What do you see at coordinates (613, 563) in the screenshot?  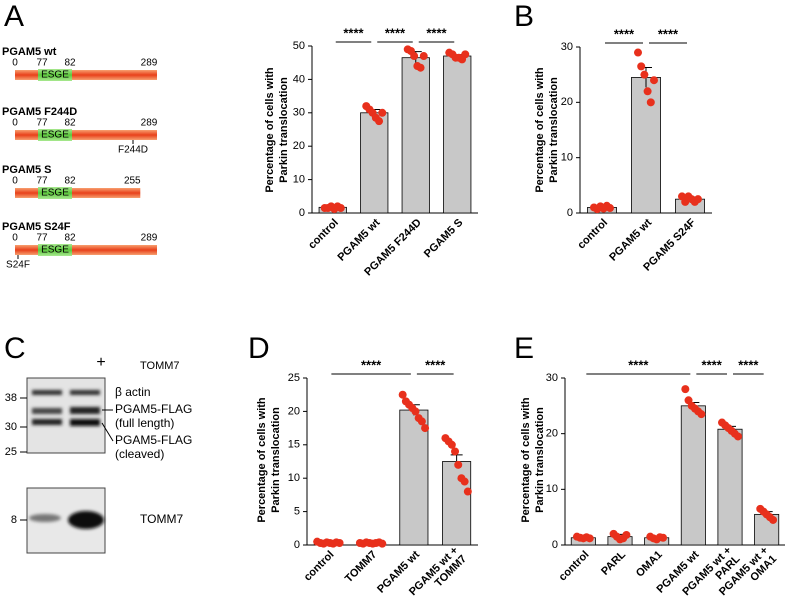 I see `x-tick-label: PARL` at bounding box center [613, 563].